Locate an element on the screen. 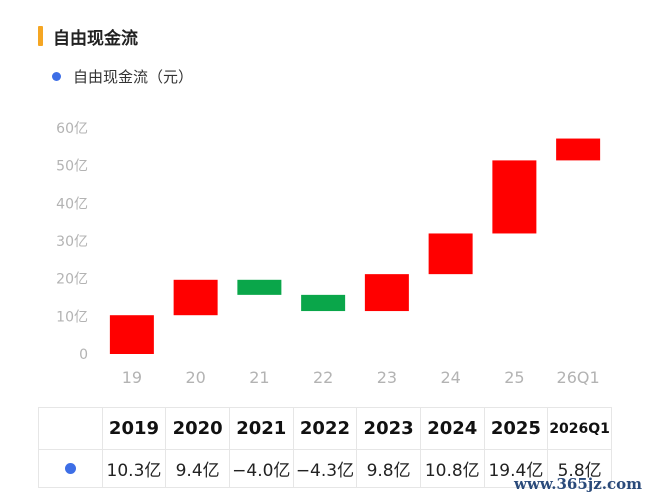 The width and height of the screenshot is (650, 497). x-tick-label: 20 is located at coordinates (195, 377).